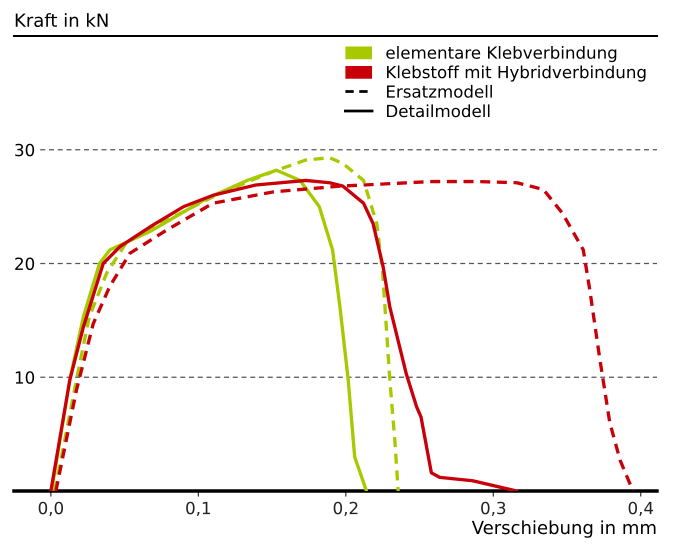  What do you see at coordinates (501, 54) in the screenshot?
I see `annotation: elementare Klebverbindung` at bounding box center [501, 54].